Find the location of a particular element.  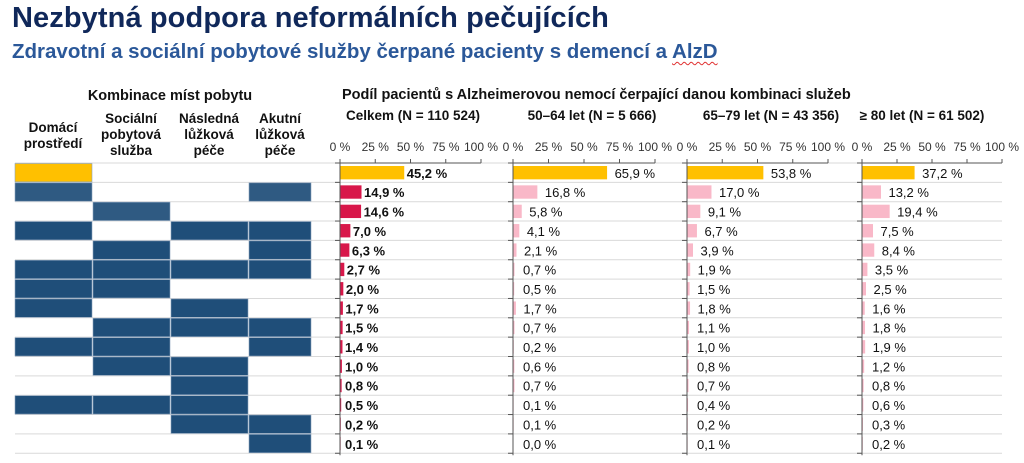

data-label: 1,6 % is located at coordinates (889, 308).